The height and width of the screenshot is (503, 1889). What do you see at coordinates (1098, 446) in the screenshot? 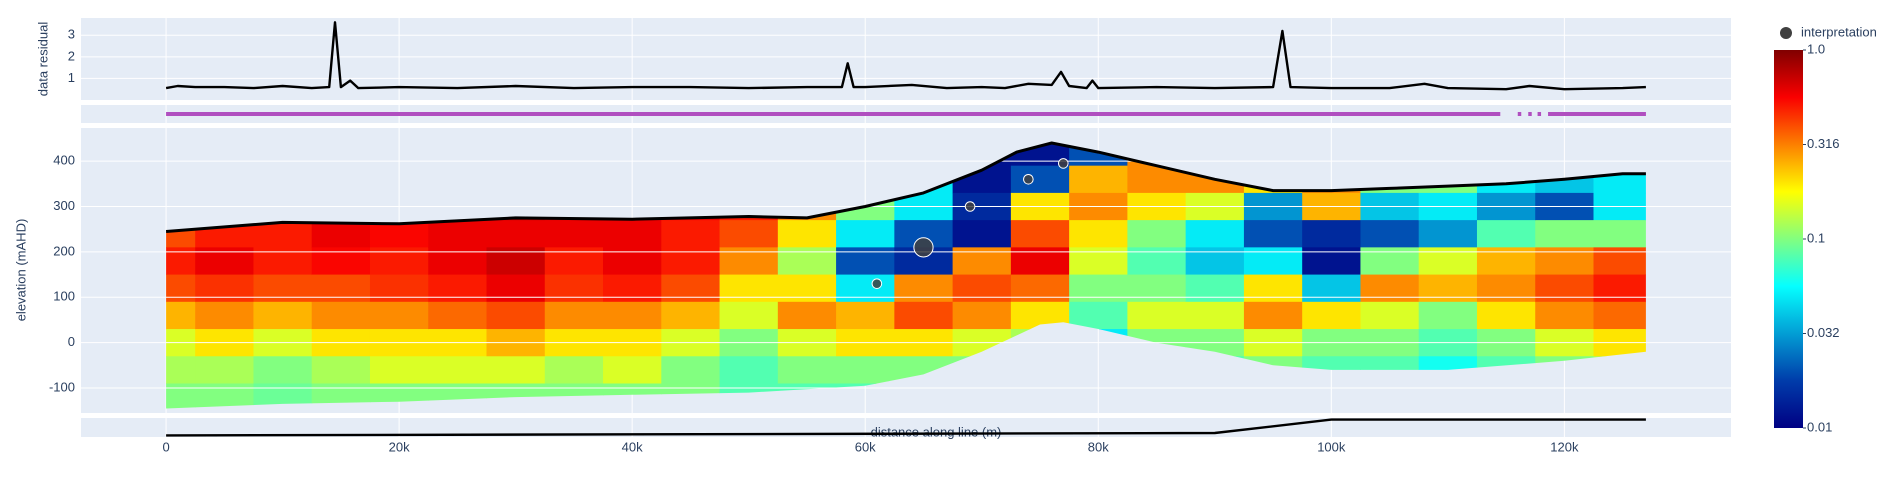
I see `x-tick-label: 80k` at bounding box center [1098, 446].